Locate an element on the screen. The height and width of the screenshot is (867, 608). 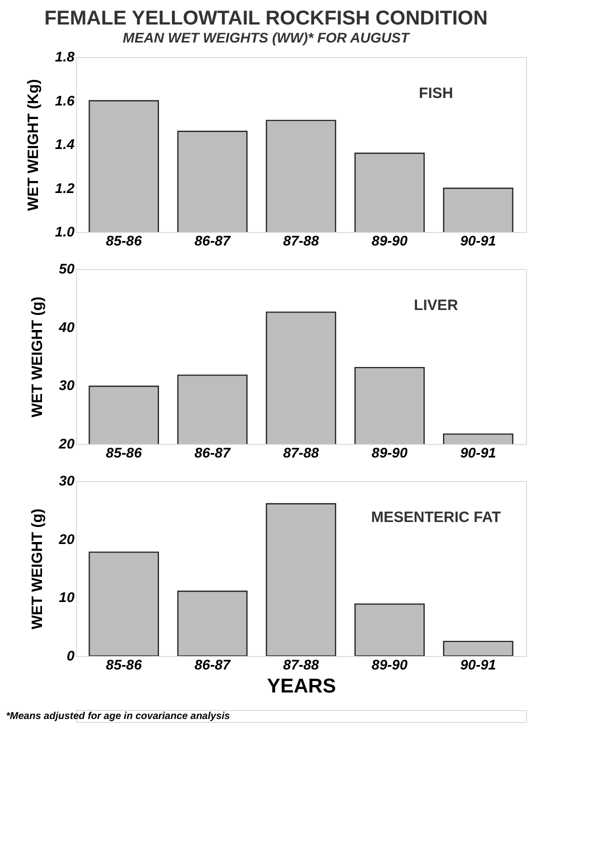
chart-title: FEMALE YELLOWTAIL ROCKFISH CONDITION is located at coordinates (266, 19).